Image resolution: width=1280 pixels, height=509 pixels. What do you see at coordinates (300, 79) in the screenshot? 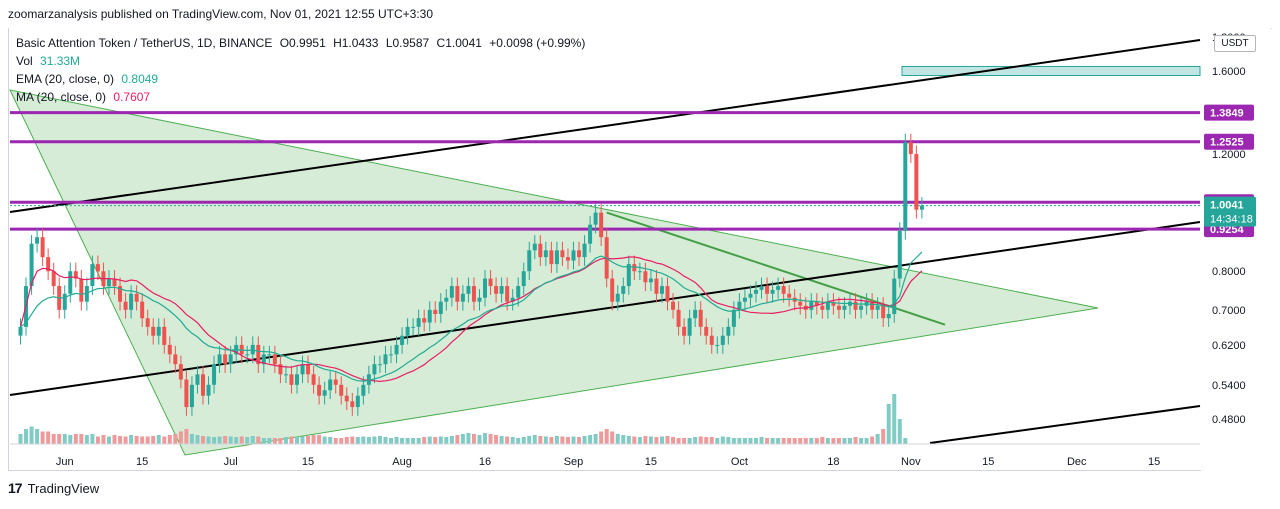
I see `ema-row: EMA (20, close, 0) 0.8049` at bounding box center [300, 79].